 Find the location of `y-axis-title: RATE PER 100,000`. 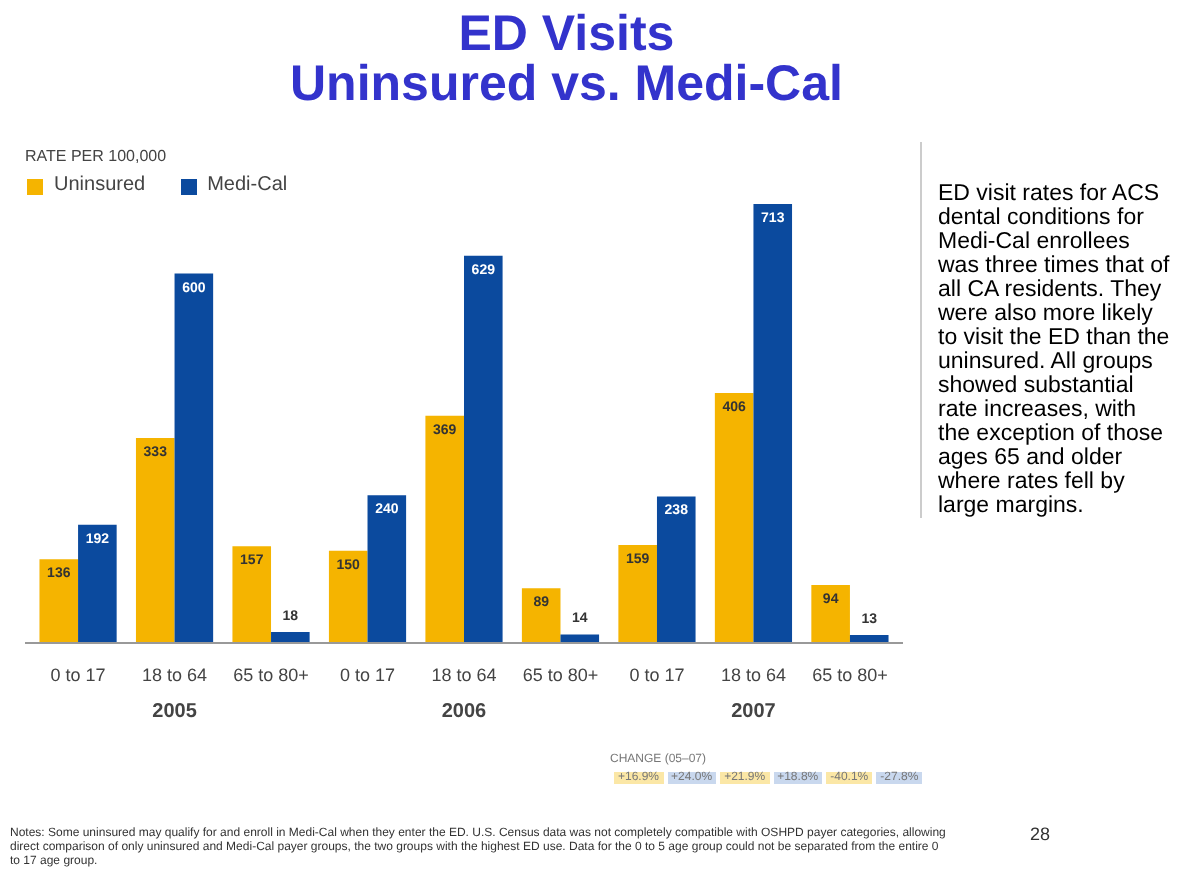

y-axis-title: RATE PER 100,000 is located at coordinates (96, 156).